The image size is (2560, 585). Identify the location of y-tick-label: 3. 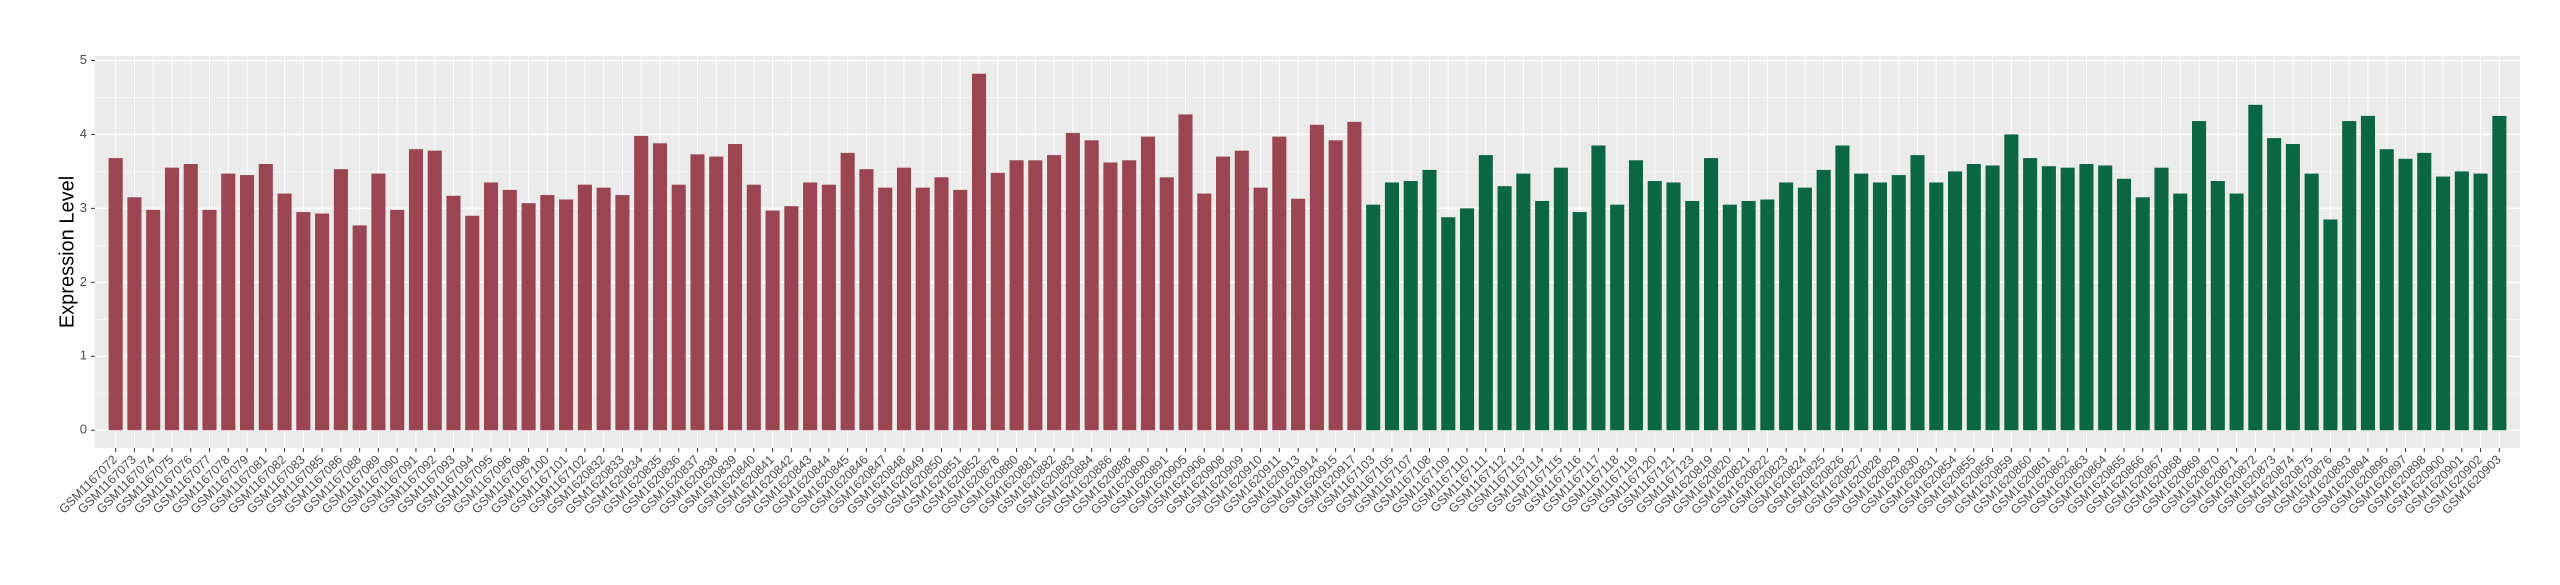
(83, 207).